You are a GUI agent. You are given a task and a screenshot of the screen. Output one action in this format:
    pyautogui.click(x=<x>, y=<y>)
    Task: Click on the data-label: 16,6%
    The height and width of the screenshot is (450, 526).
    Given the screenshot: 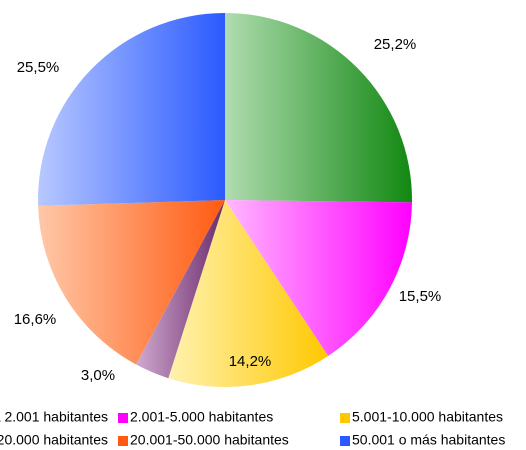 What is the action you would take?
    pyautogui.click(x=35, y=319)
    